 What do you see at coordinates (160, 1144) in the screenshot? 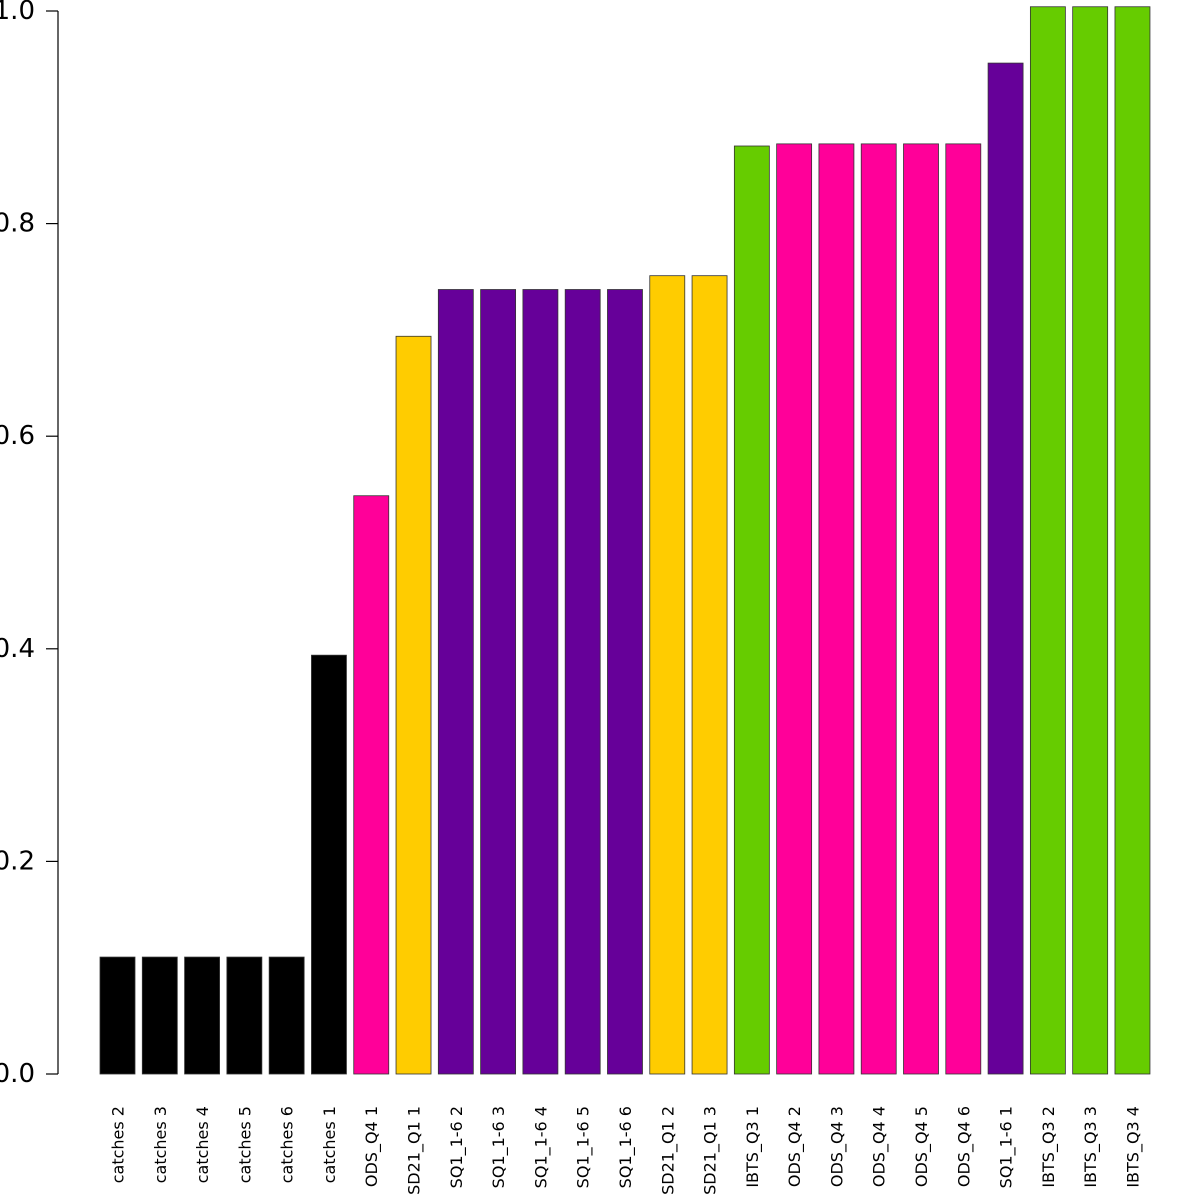
I see `x-tick-label: catches 3` at bounding box center [160, 1144].